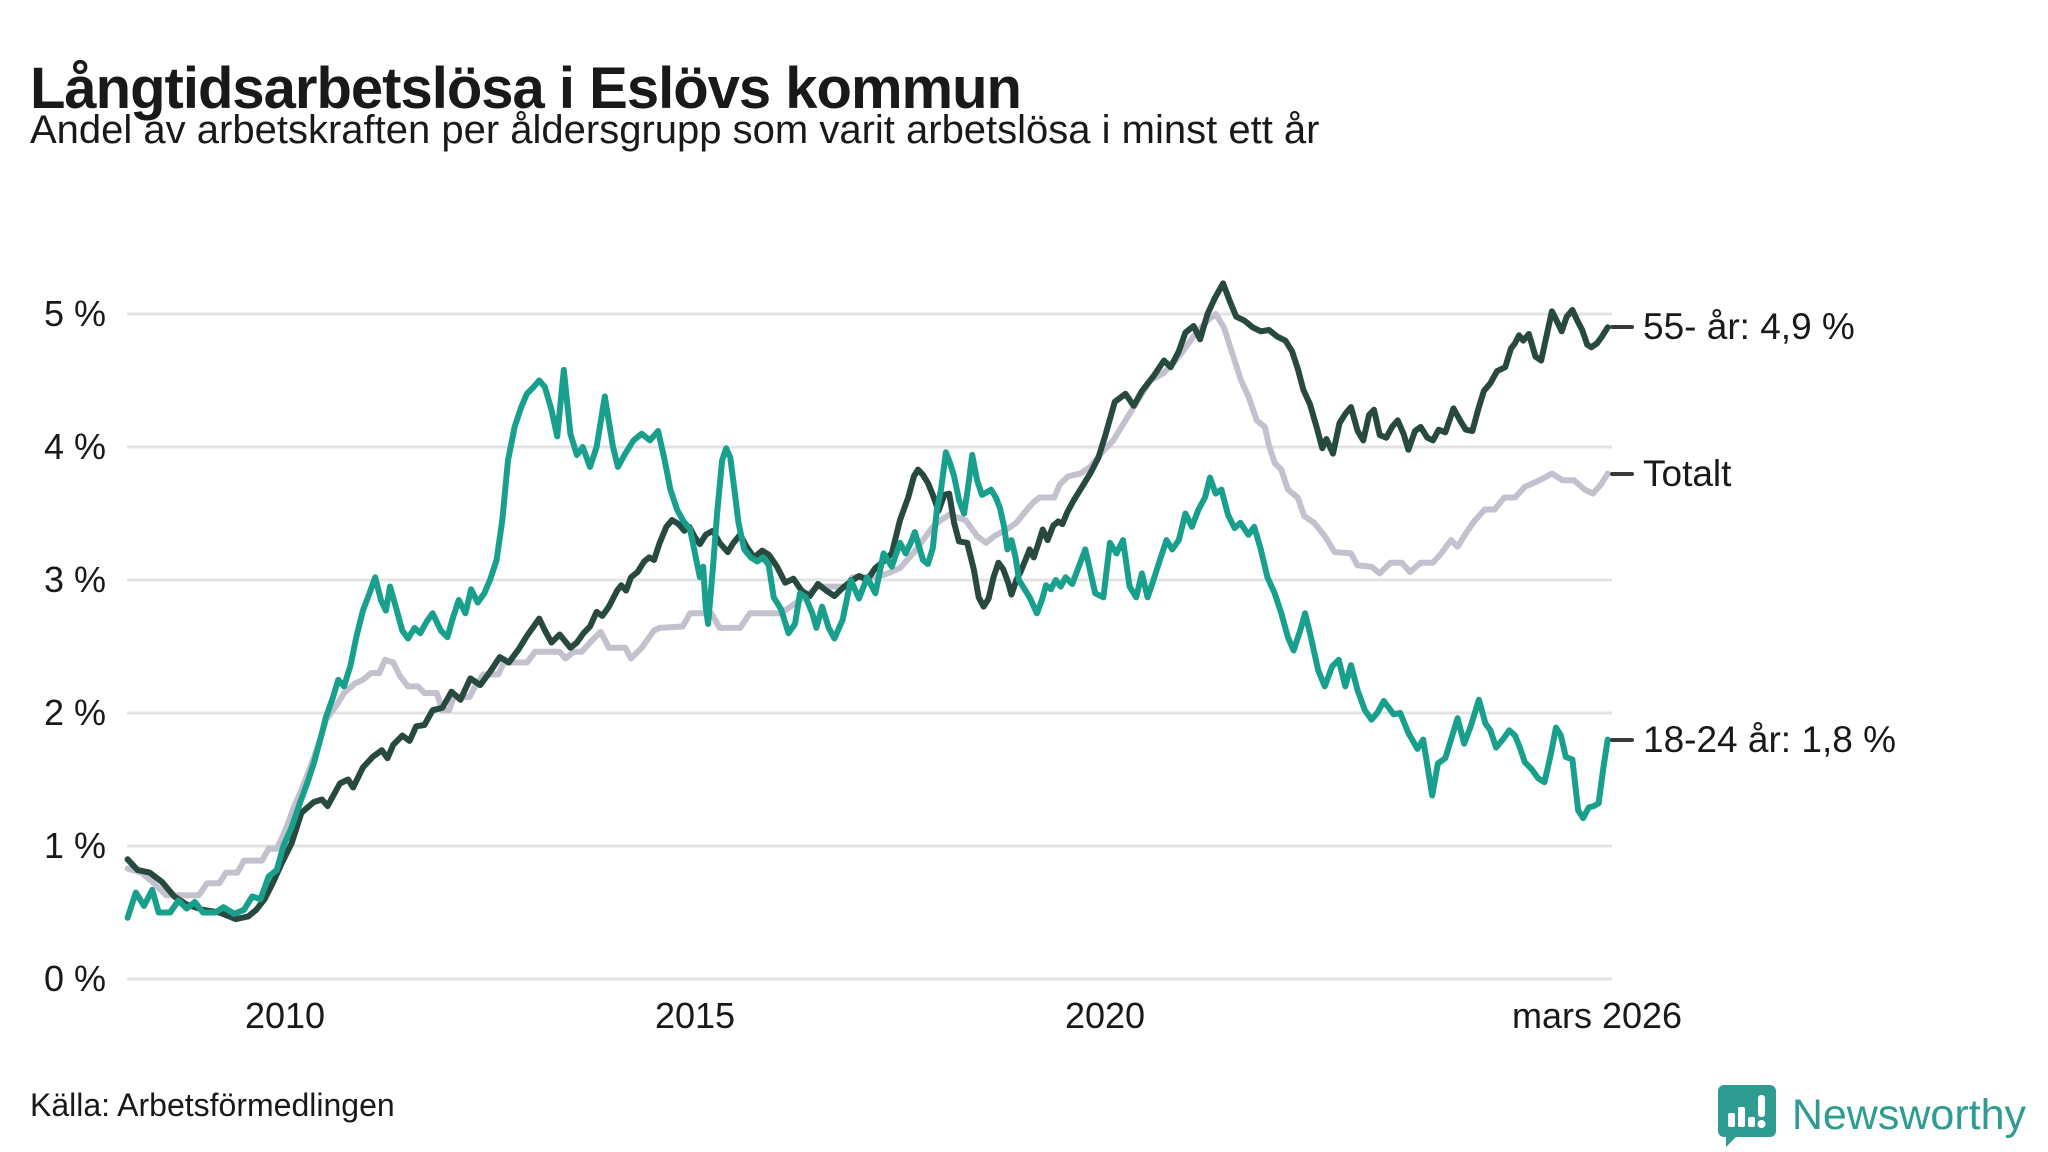  Describe the element at coordinates (285, 1015) in the screenshot. I see `x-axis-label-2010: 2010` at that location.